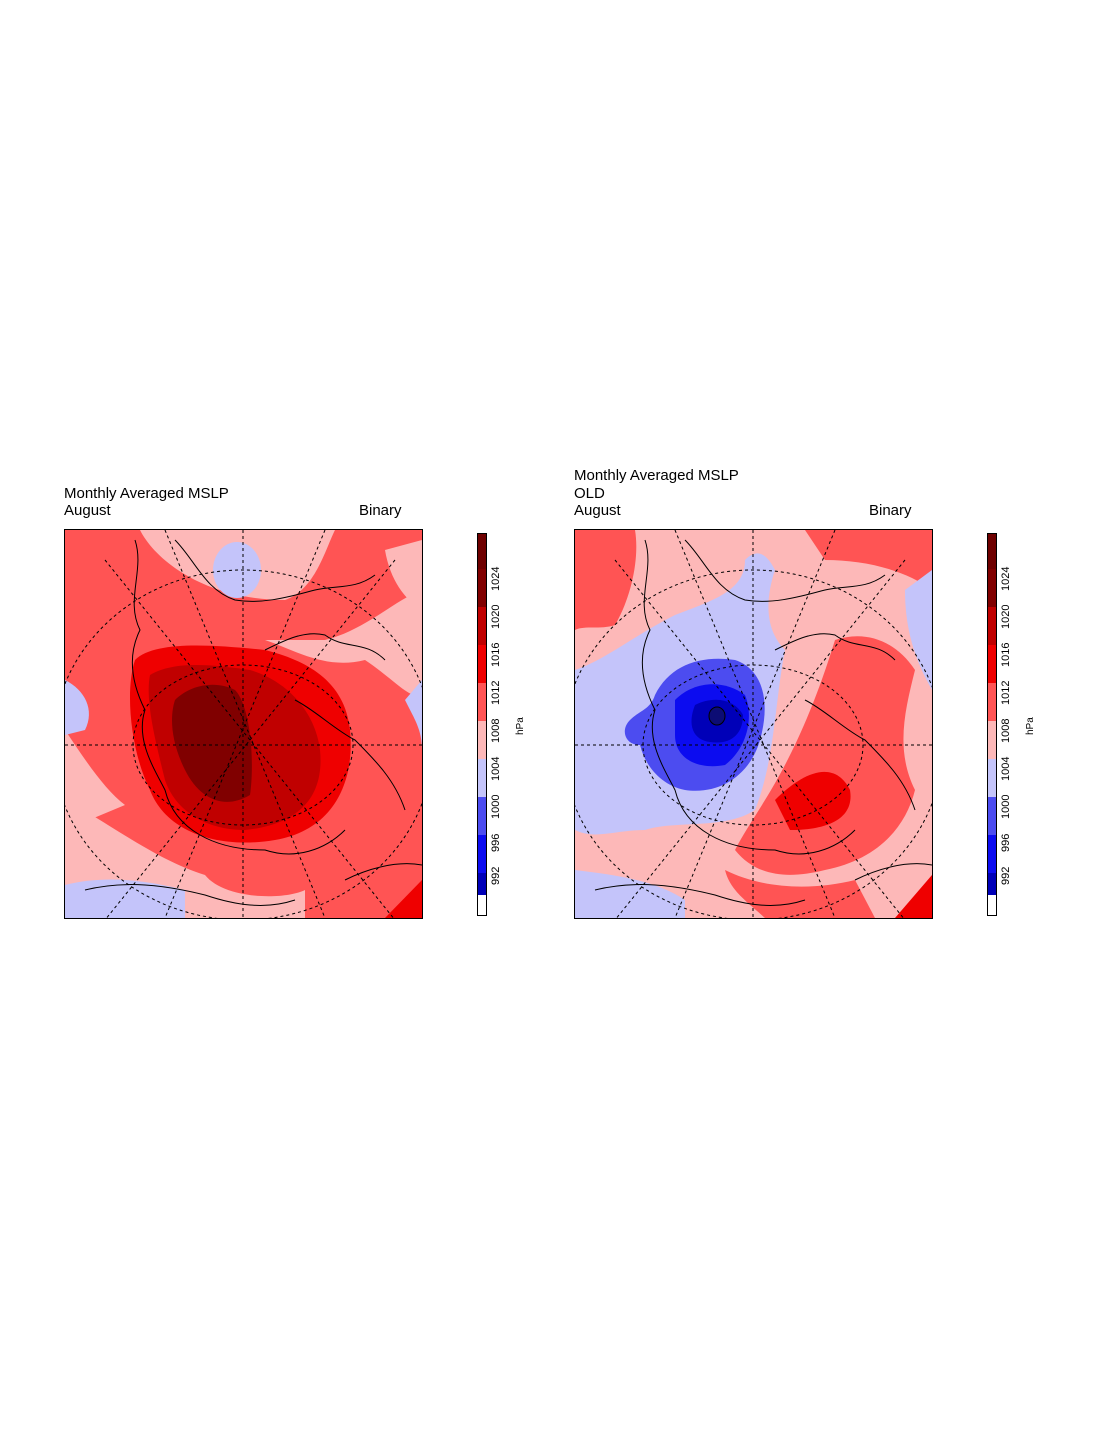  I want to click on mslp-map-right, so click(753, 724).